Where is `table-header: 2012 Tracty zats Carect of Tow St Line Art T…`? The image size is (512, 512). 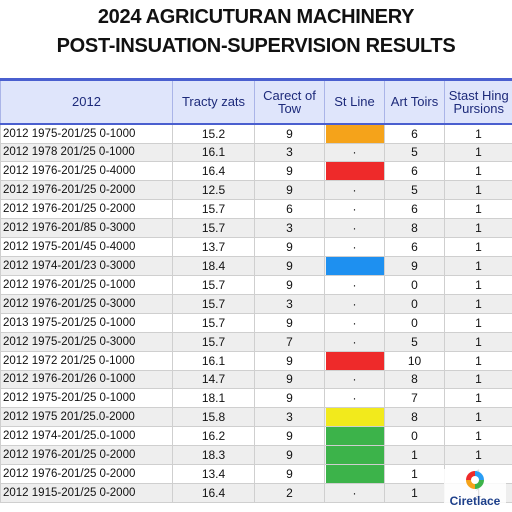 table-header: 2012 Tracty zats Carect of Tow St Line Art T… is located at coordinates (256, 101).